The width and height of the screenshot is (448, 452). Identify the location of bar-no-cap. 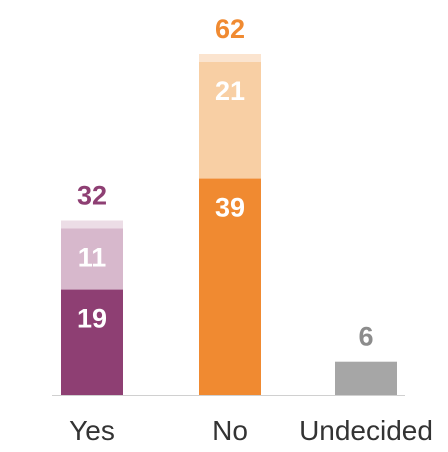
(230, 58).